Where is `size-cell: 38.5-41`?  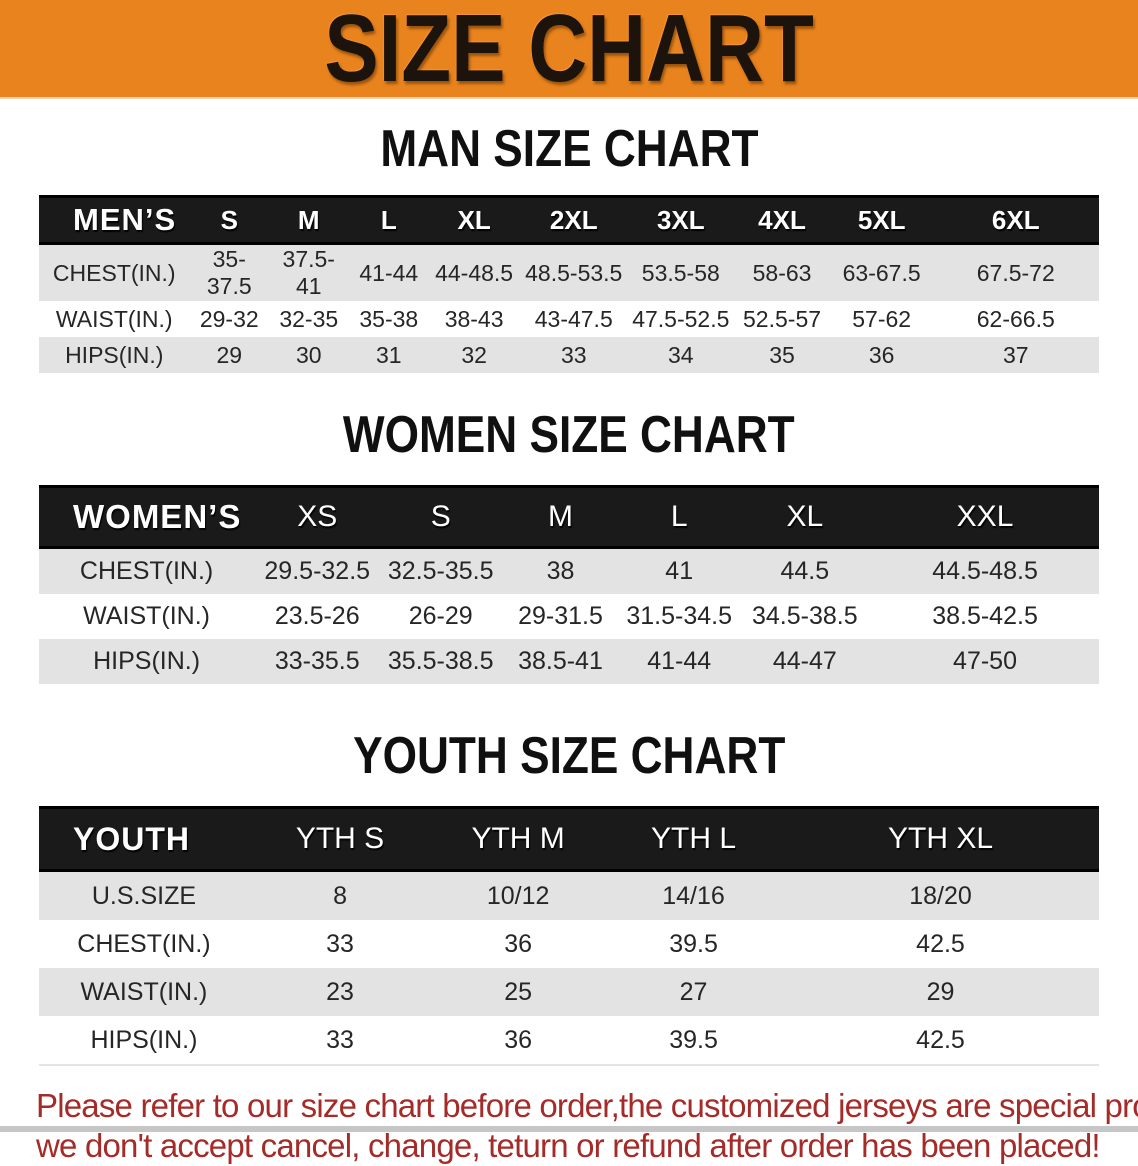
size-cell: 38.5-41 is located at coordinates (560, 661).